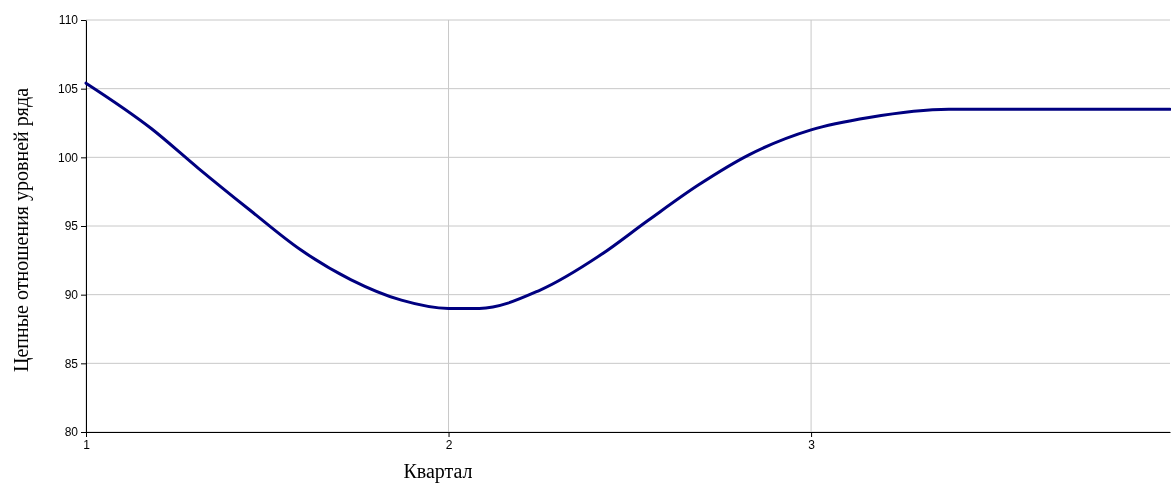 The height and width of the screenshot is (483, 1171). Describe the element at coordinates (71, 363) in the screenshot. I see `y-tick-label: 85` at that location.